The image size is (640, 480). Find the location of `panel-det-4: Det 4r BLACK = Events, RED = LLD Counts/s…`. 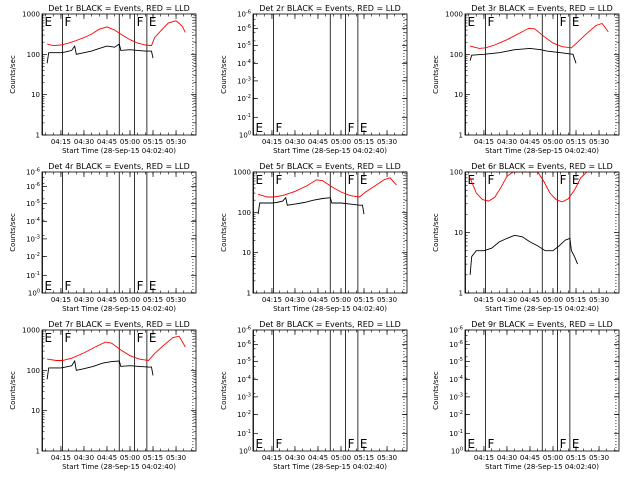

panel-det-4: Det 4r BLACK = Events, RED = LLD Counts/s… is located at coordinates (103, 237).